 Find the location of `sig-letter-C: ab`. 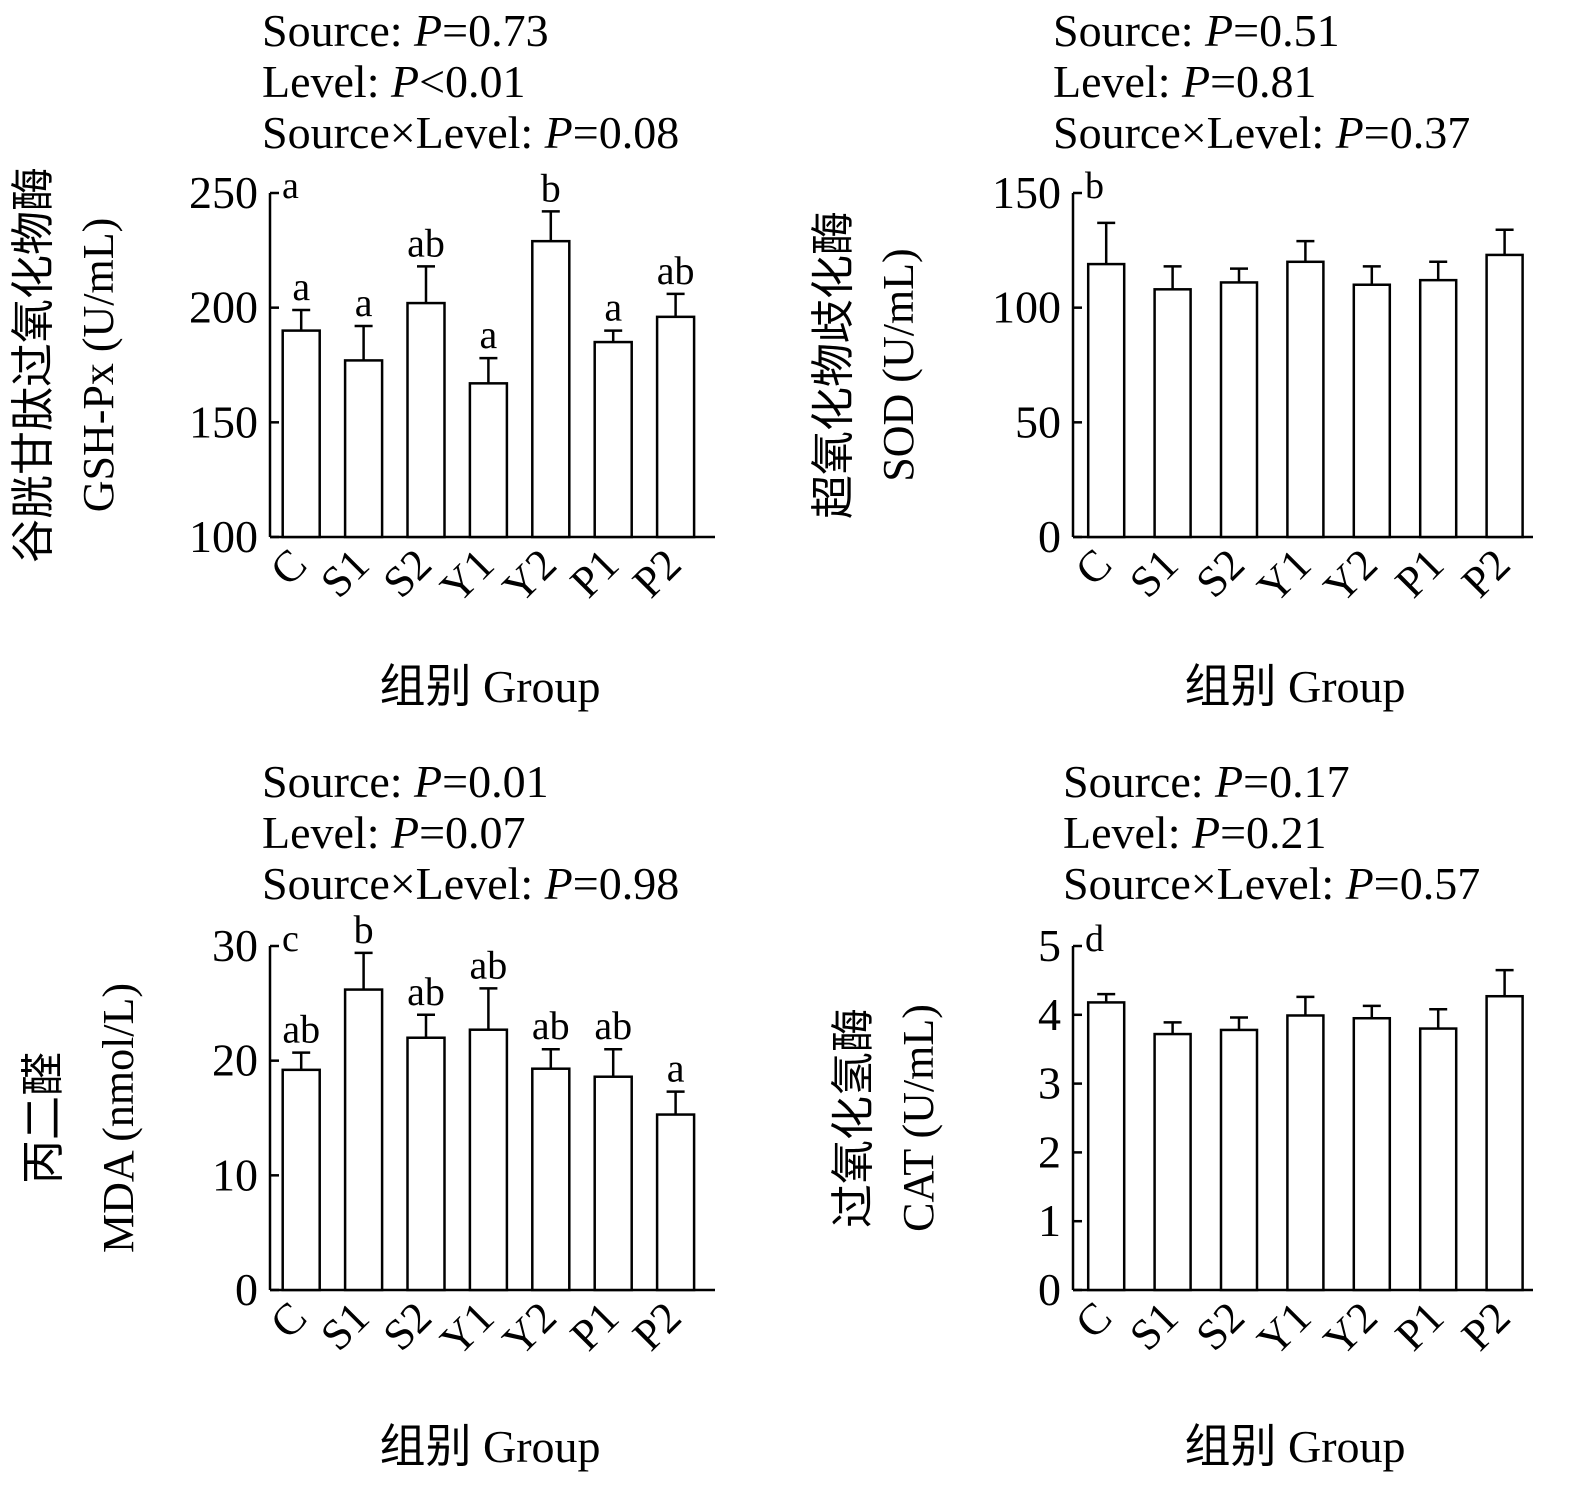

sig-letter-C: ab is located at coordinates (301, 1029).